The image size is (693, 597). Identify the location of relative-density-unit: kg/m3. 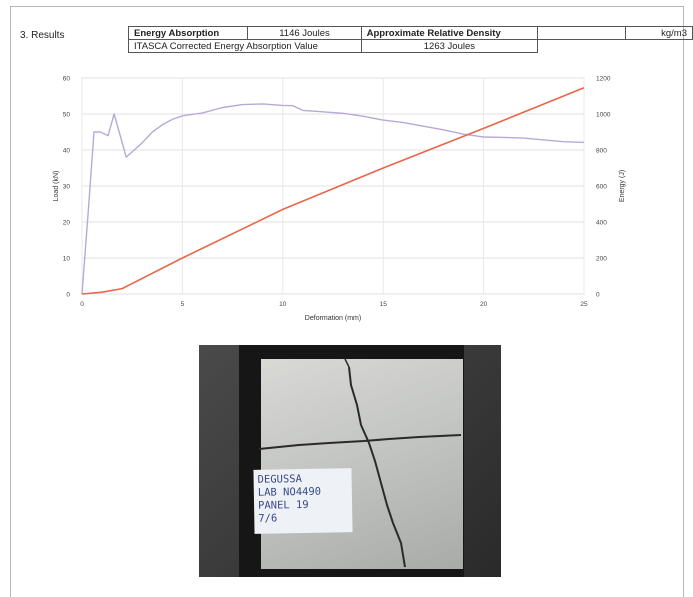
(659, 33).